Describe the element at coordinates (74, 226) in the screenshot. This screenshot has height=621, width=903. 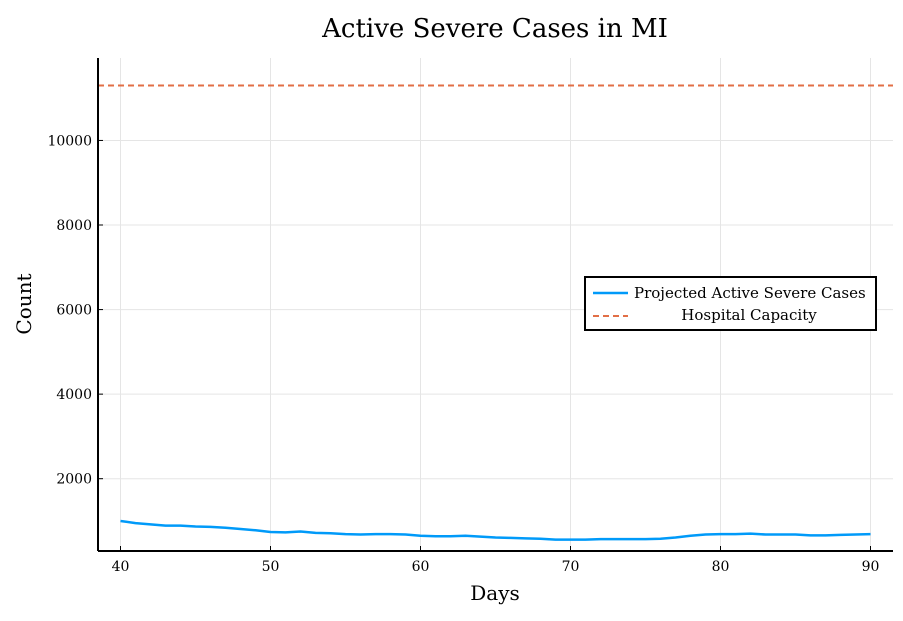
I see `y-tick-label: 8000` at that location.